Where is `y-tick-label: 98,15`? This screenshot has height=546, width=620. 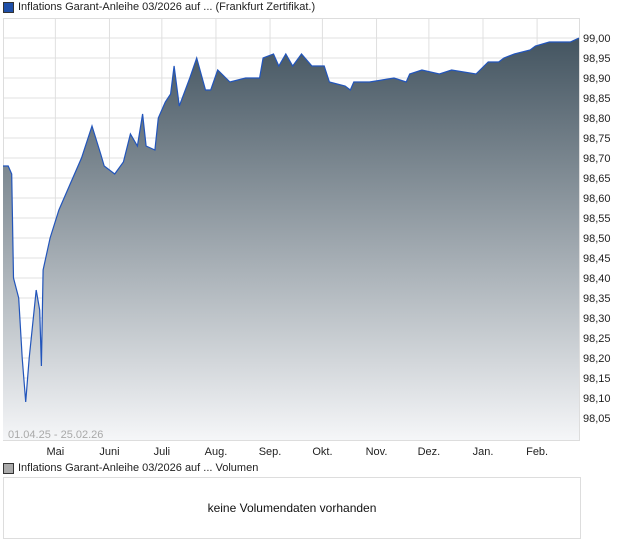 y-tick-label: 98,15 is located at coordinates (597, 379).